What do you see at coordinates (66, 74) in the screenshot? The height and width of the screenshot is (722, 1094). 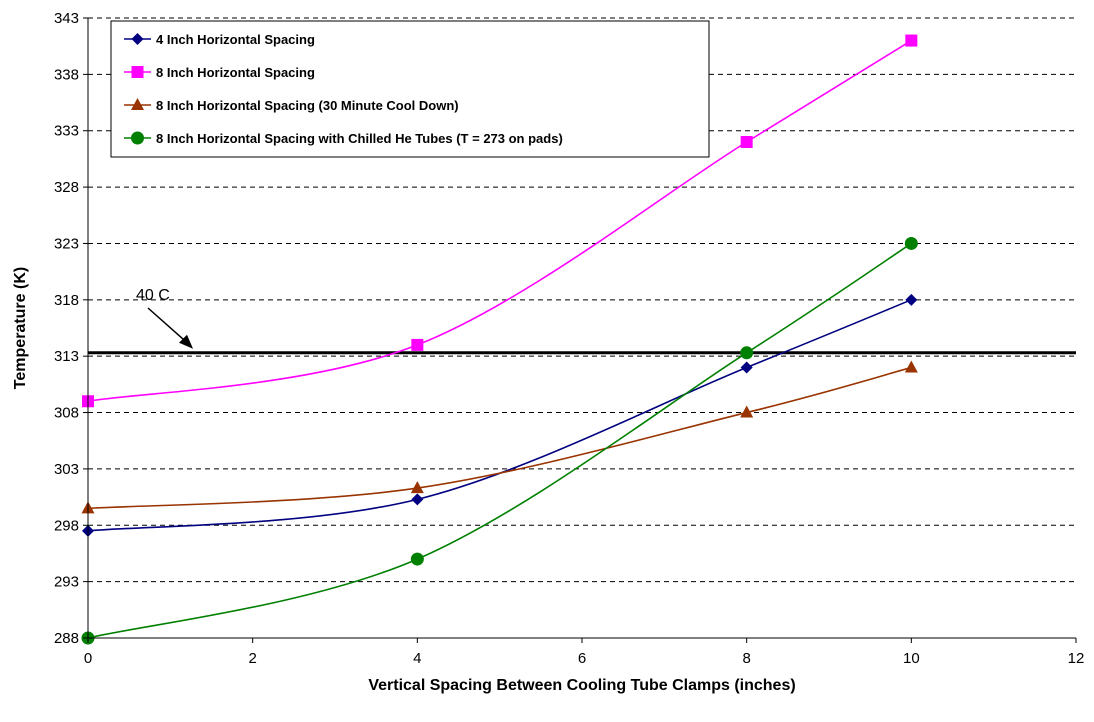 I see `y-tick-label-10: 338` at bounding box center [66, 74].